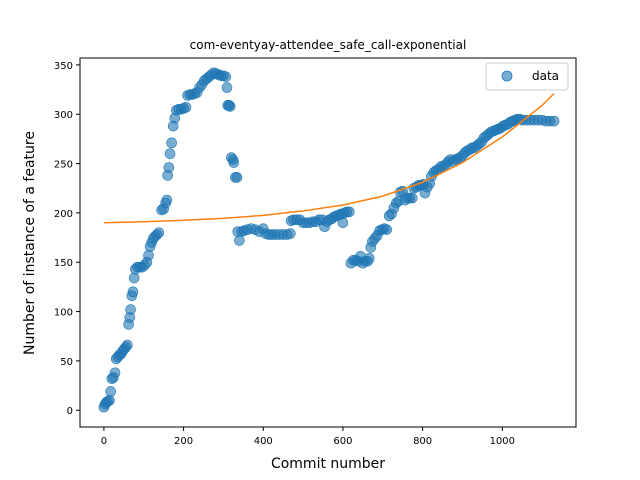  What do you see at coordinates (63, 66) in the screenshot?
I see `y-tick-label: 350` at bounding box center [63, 66].